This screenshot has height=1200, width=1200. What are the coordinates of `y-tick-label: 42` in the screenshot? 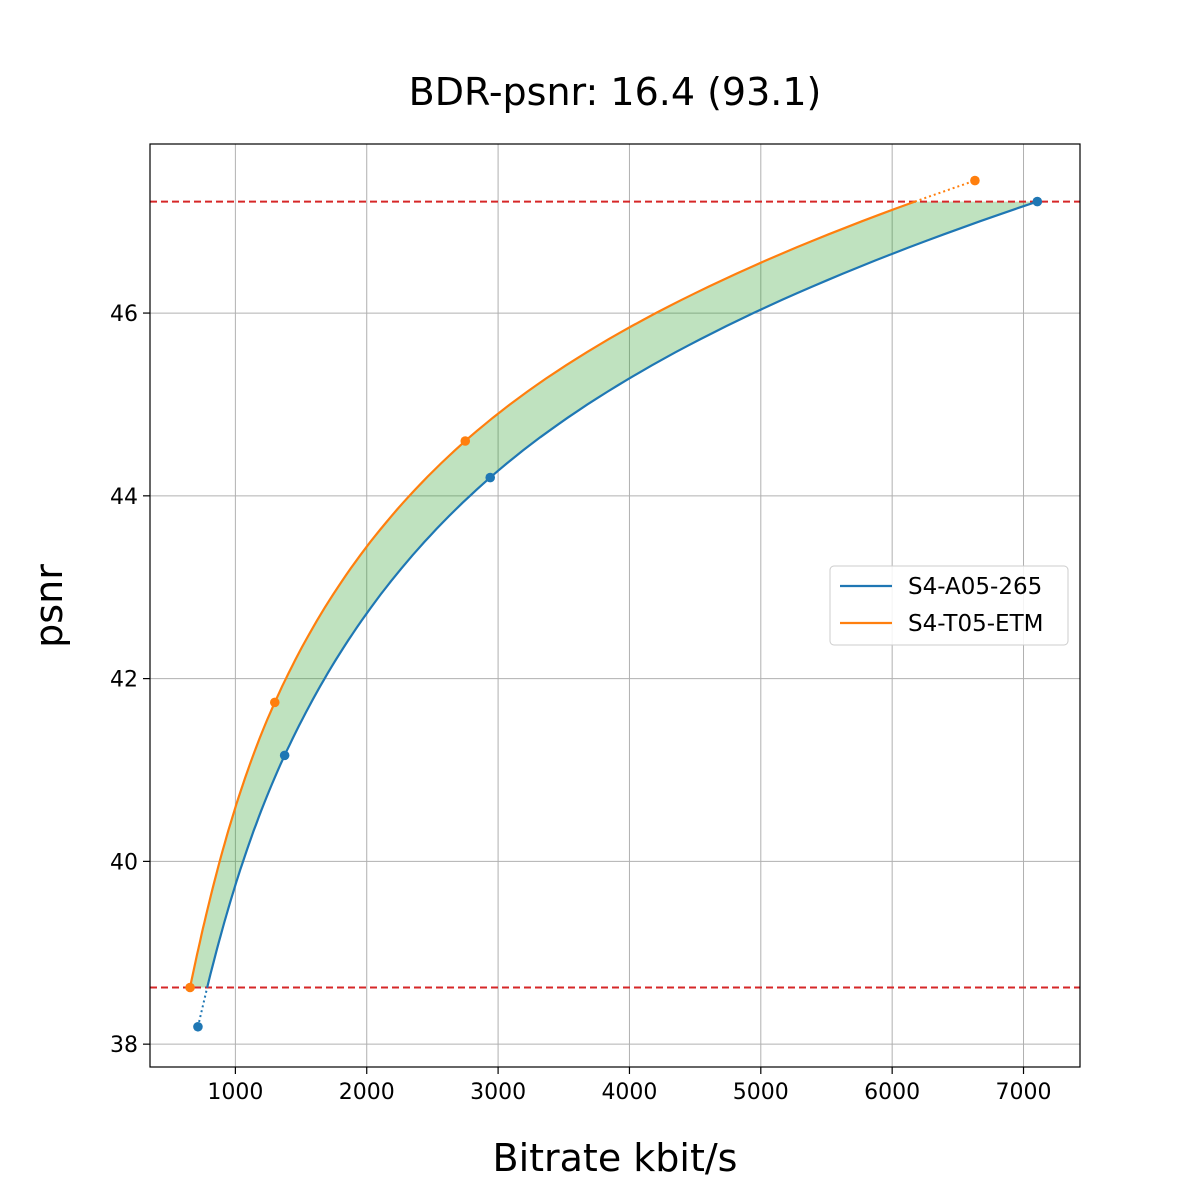 It's located at (124, 680).